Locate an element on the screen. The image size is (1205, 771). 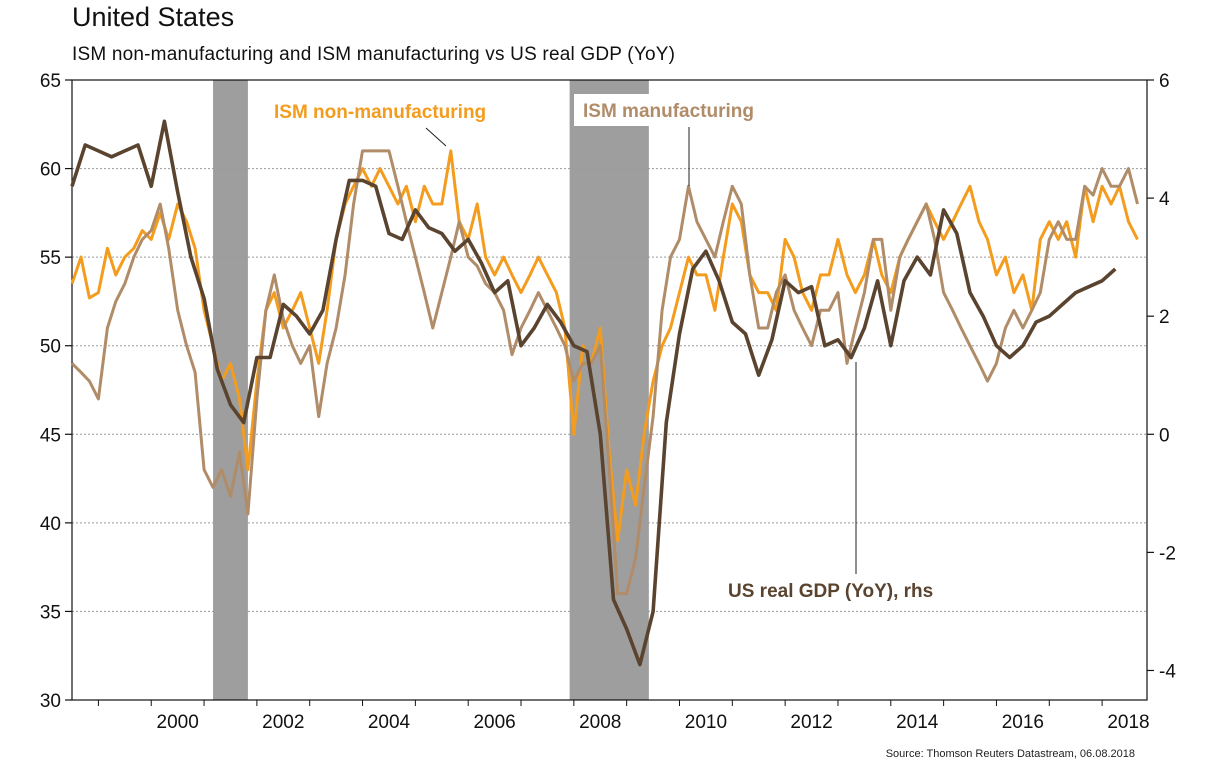
y-right-tick-label: -4 is located at coordinates (1167, 671).